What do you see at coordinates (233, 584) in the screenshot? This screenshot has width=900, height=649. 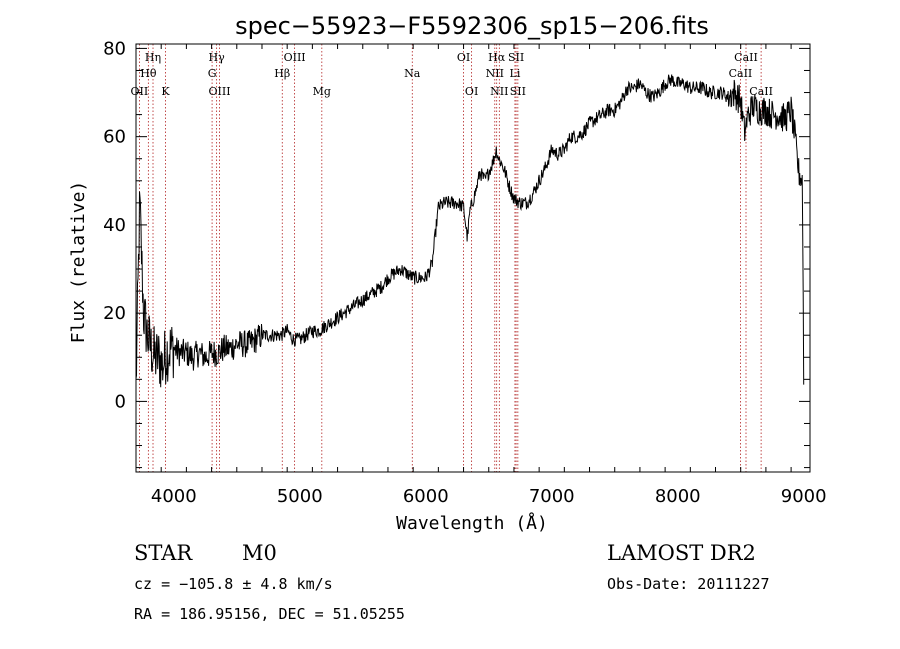 I see `redshift-cz: cz = −105.8 ± 4.8 km/s` at bounding box center [233, 584].